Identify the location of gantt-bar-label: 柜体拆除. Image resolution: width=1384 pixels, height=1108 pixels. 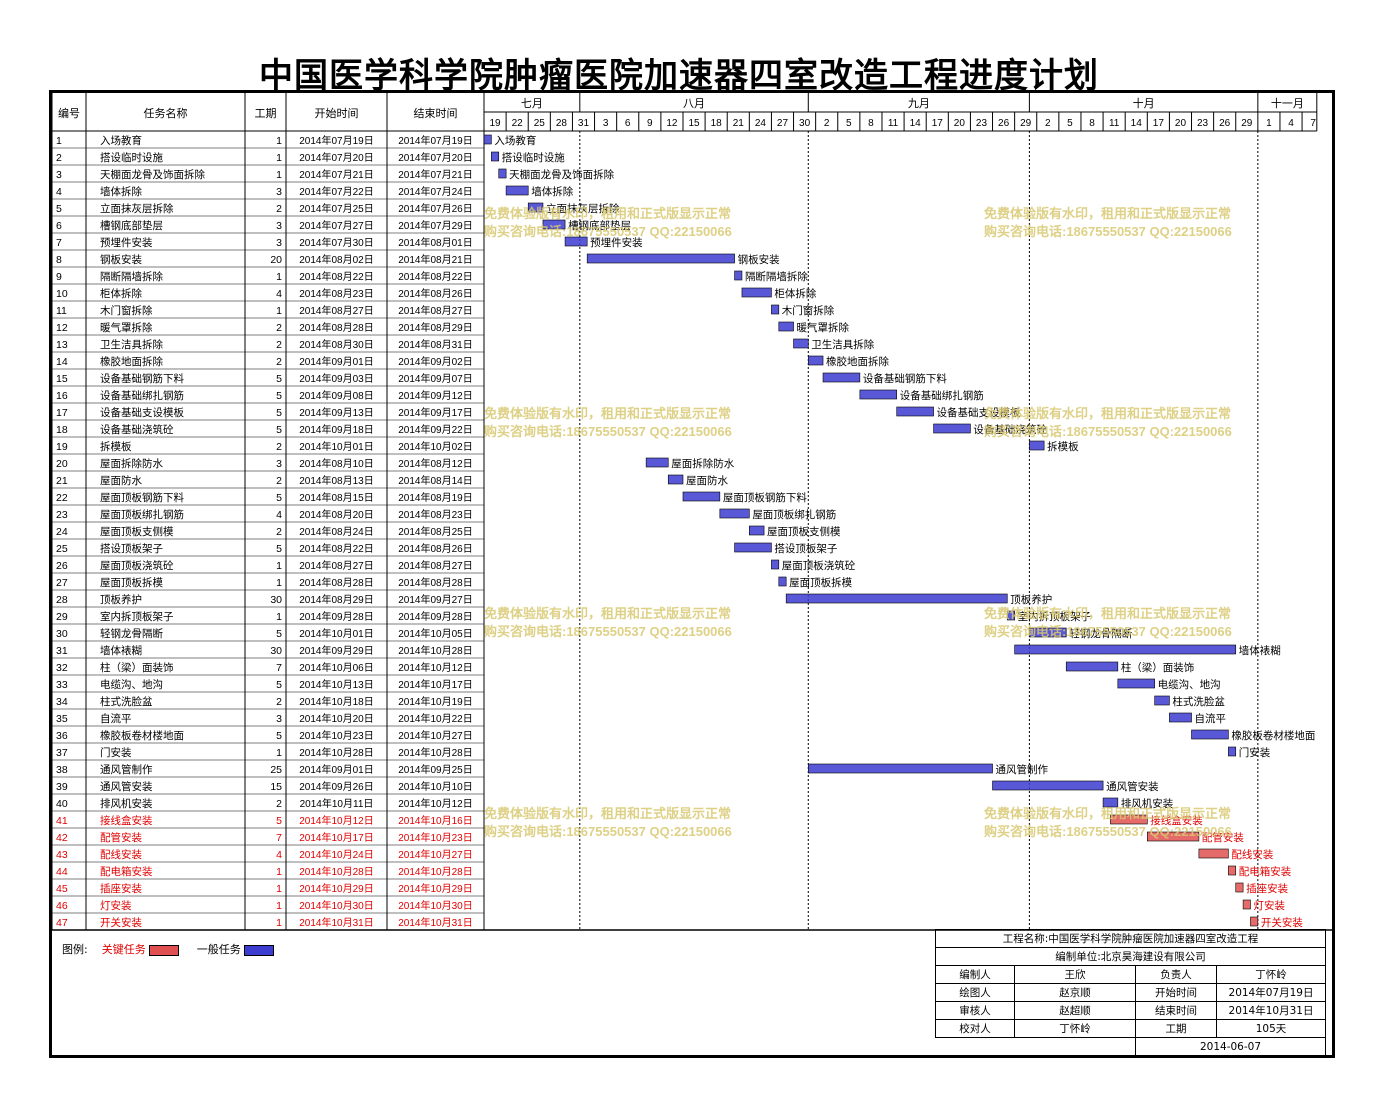
(795, 293).